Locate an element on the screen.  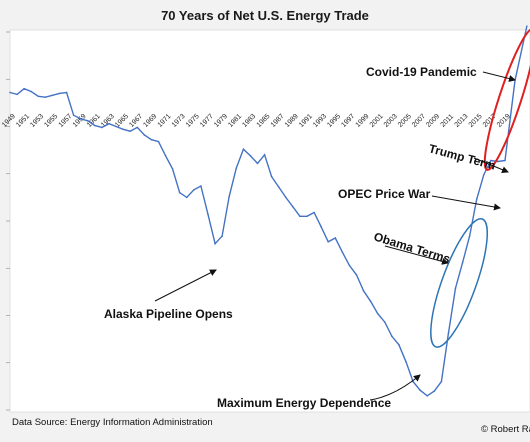
data-point-1994 is located at coordinates (328, 241).